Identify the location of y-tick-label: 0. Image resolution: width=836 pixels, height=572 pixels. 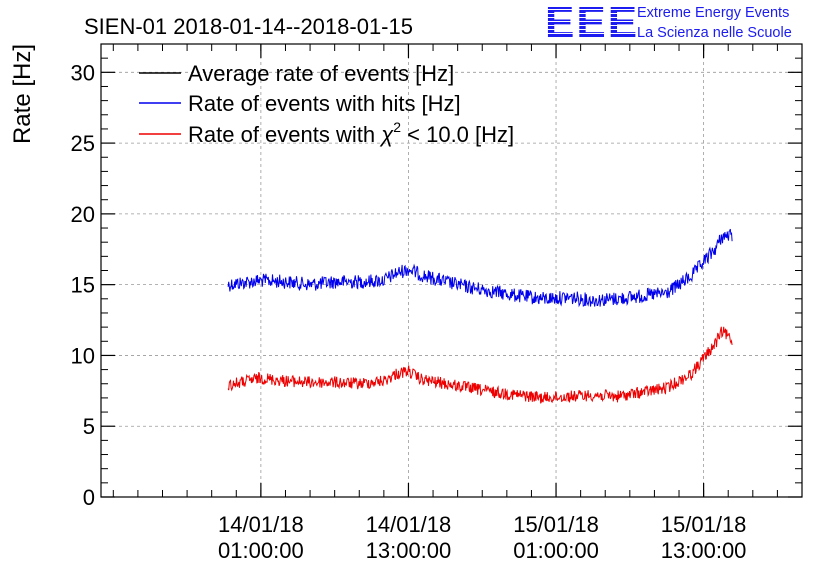
(89, 497).